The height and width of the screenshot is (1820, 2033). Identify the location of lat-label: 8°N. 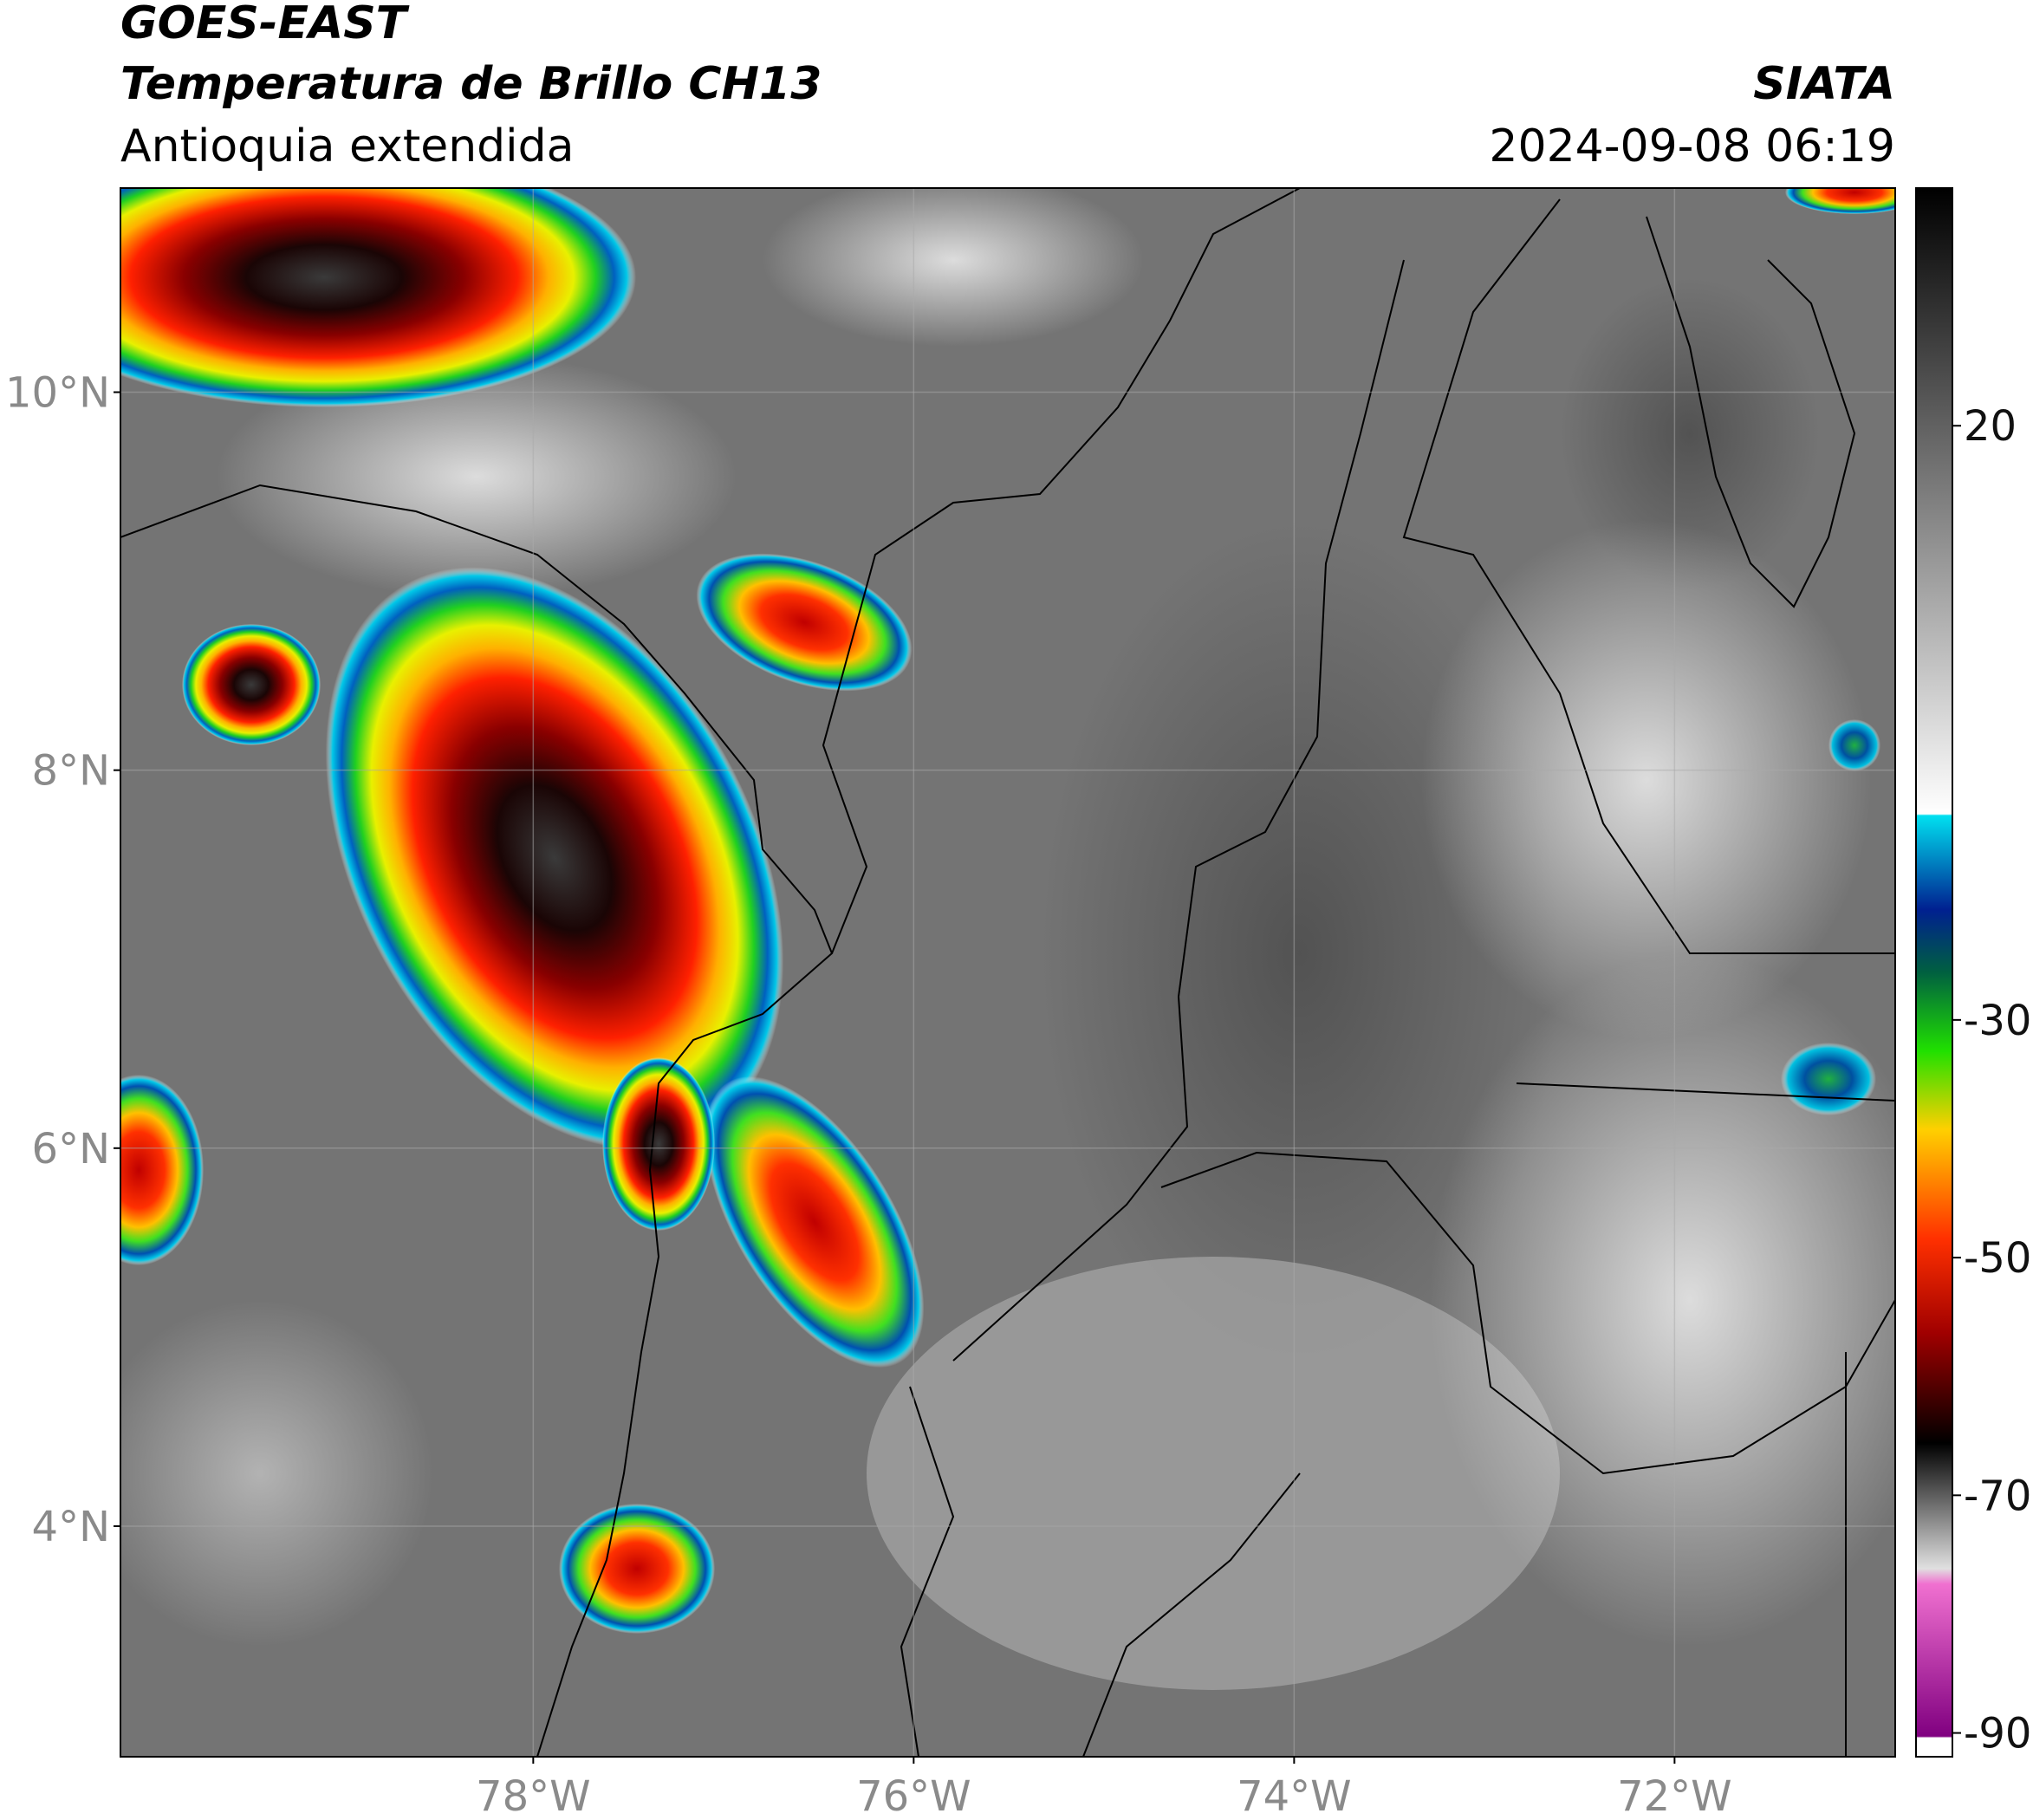
(71, 771).